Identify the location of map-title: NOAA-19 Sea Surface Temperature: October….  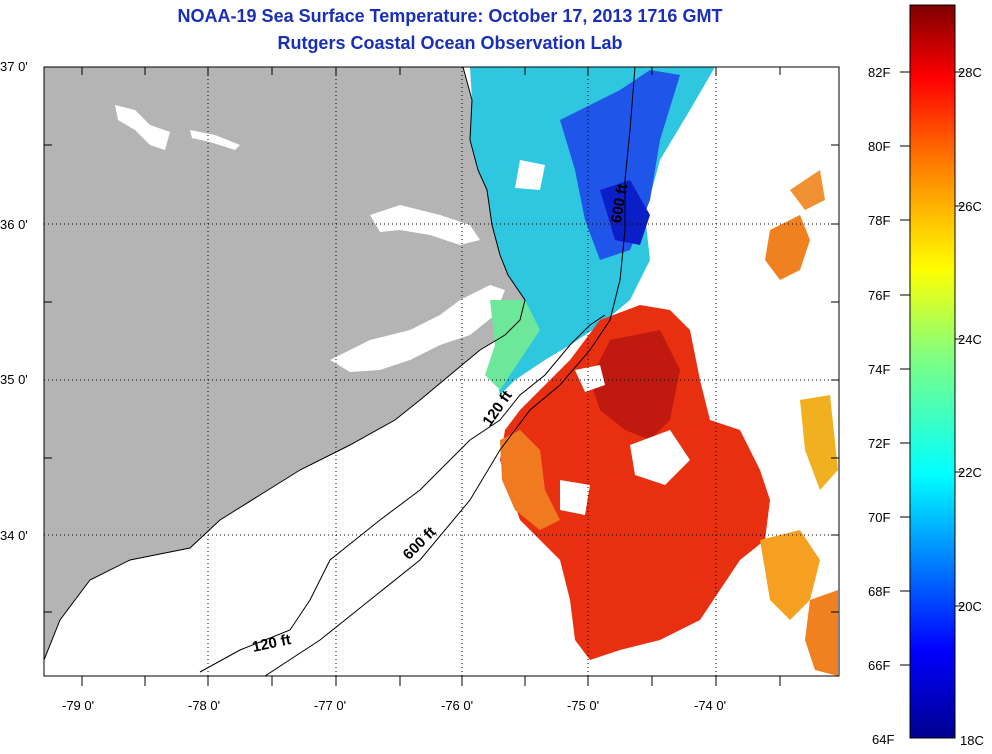
(450, 16).